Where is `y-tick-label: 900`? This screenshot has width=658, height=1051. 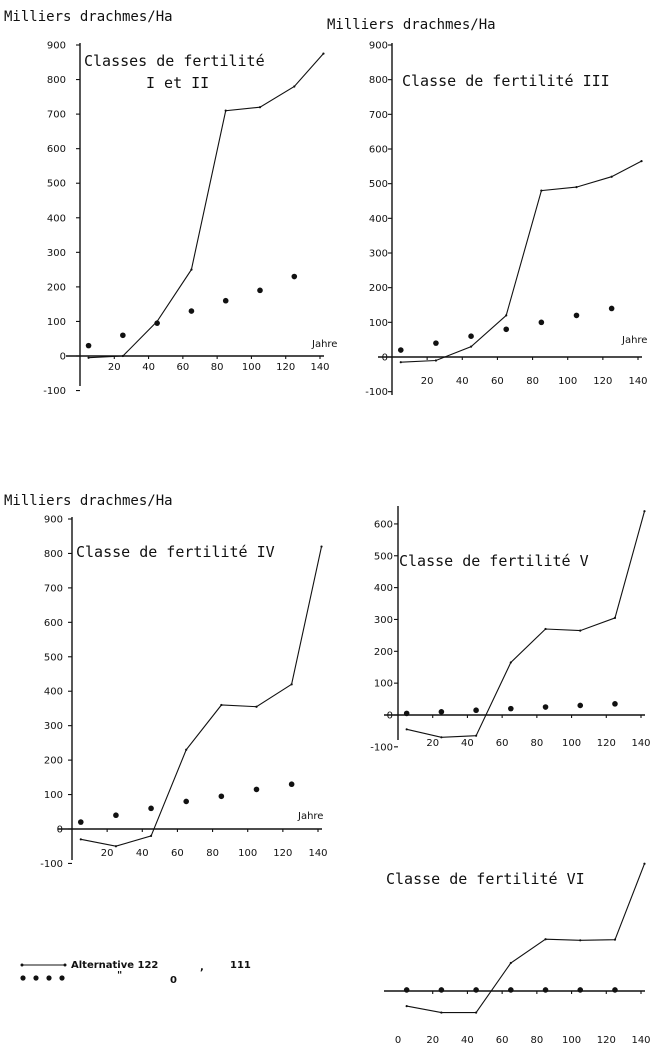 y-tick-label: 900 is located at coordinates (56, 46).